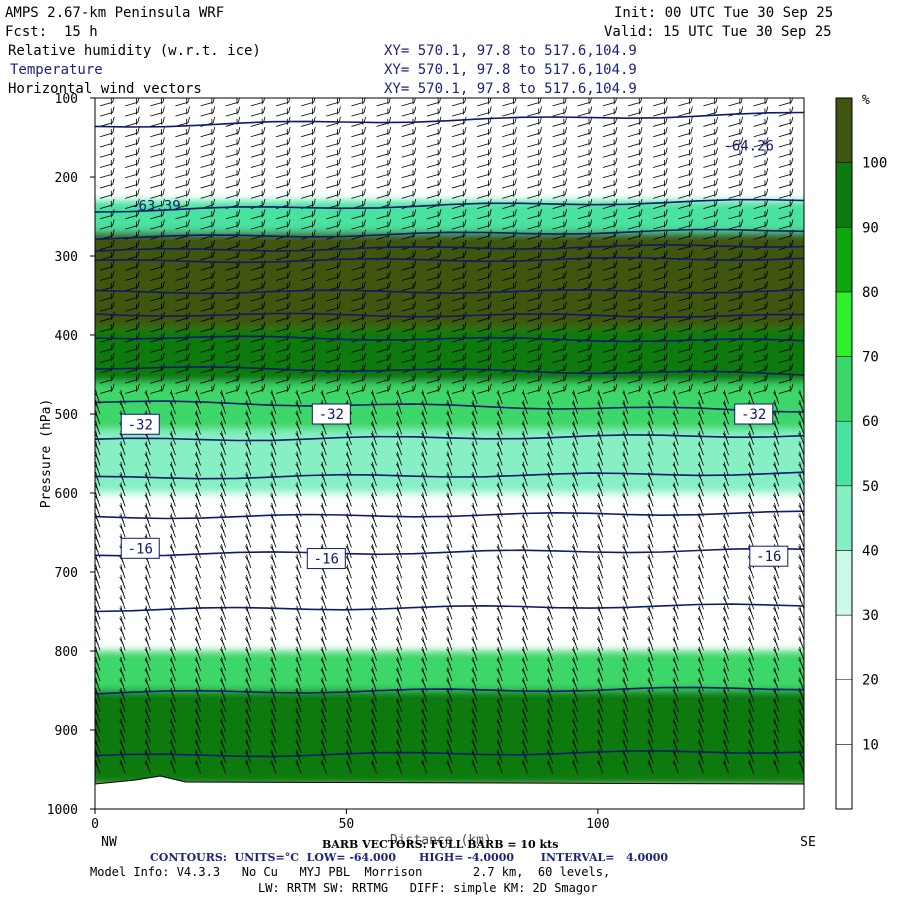 The height and width of the screenshot is (900, 900). Describe the element at coordinates (866, 100) in the screenshot. I see `colorbar-unit: %` at that location.